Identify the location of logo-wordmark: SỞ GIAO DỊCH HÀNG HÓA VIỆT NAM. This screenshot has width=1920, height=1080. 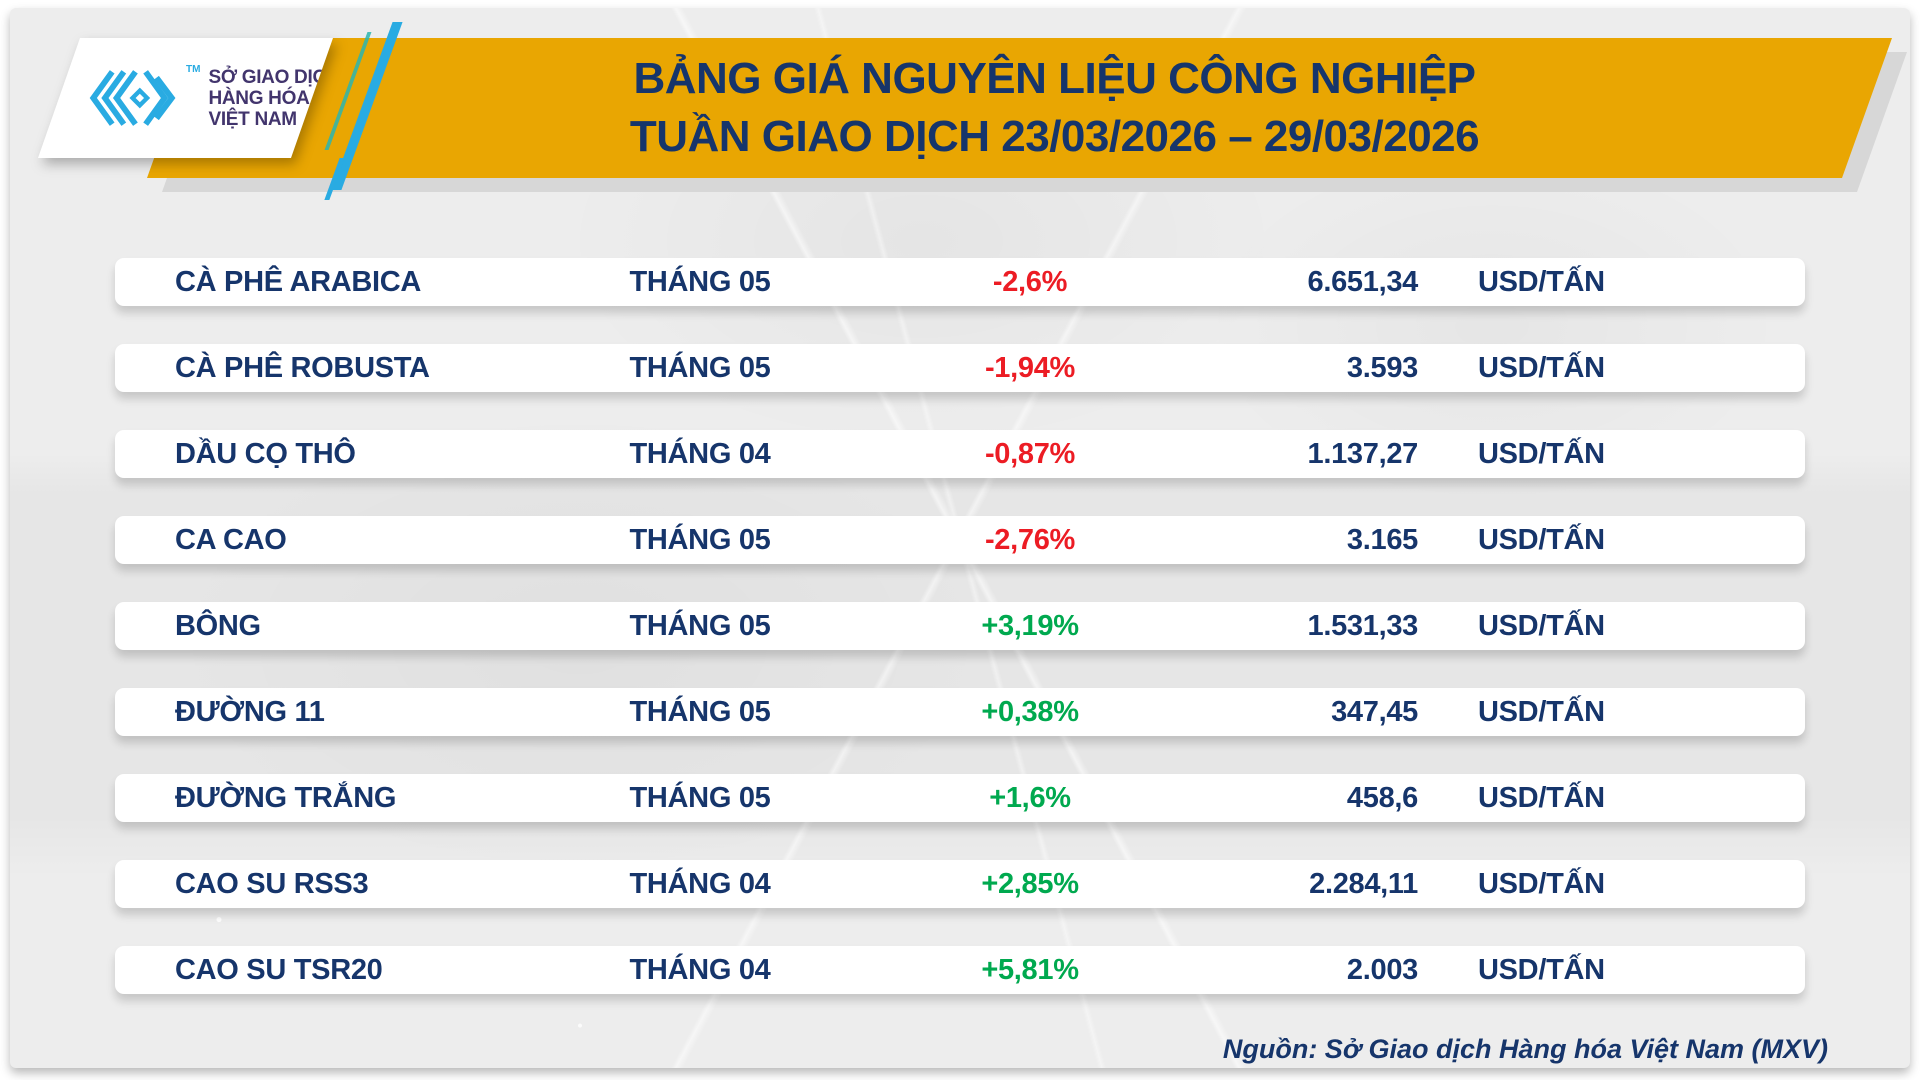
(273, 98).